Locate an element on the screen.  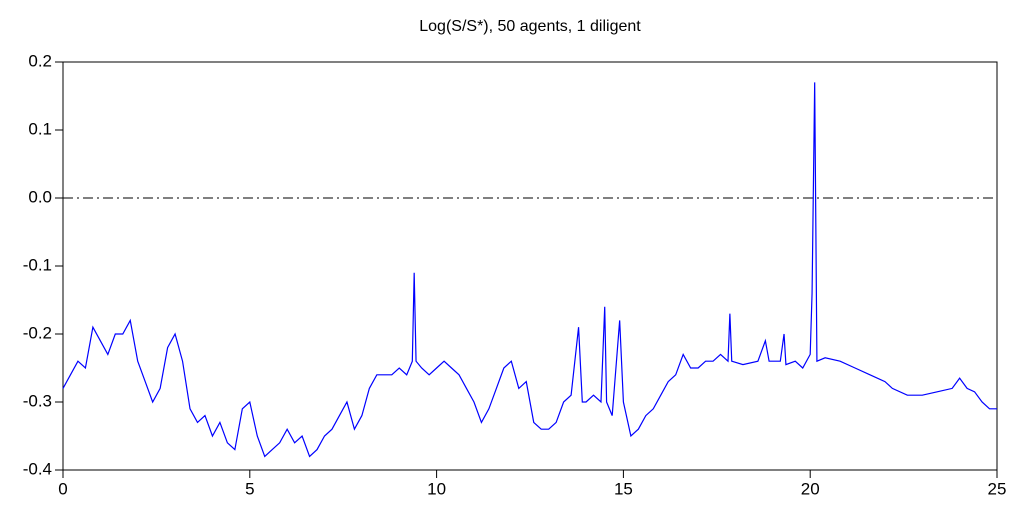
x-tick-label: 20 is located at coordinates (810, 488).